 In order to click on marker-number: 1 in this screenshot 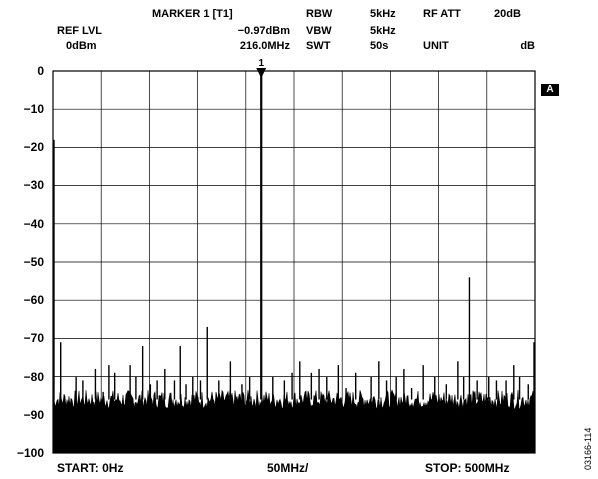, I will do `click(261, 63)`.